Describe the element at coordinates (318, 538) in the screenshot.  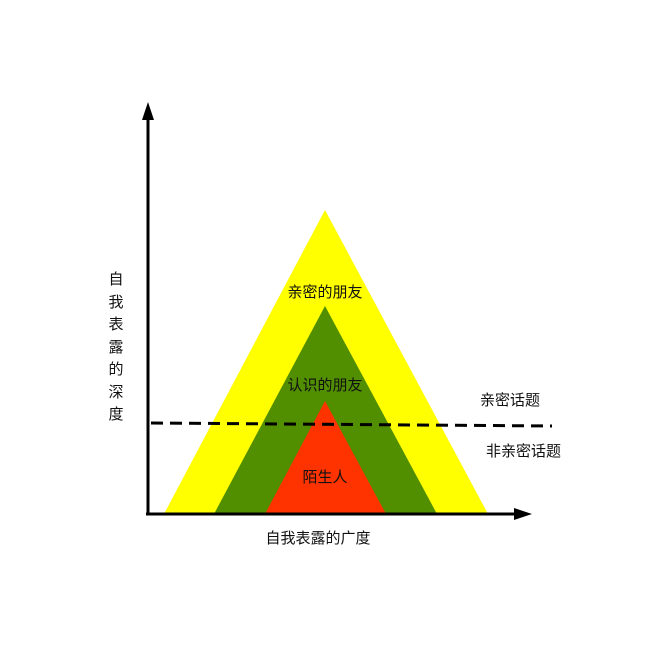
I see `x-axis-label: 自我表露的广度` at that location.